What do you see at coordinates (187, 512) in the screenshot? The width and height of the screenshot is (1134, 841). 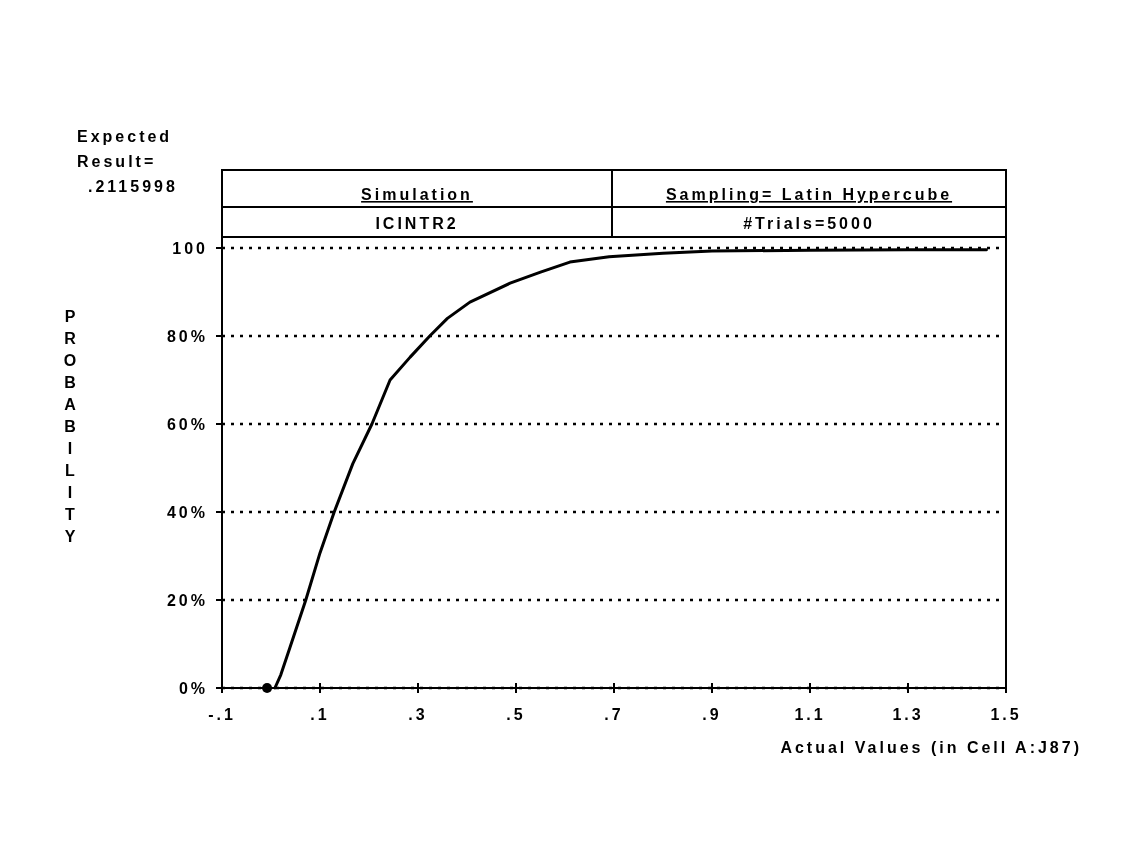 I see `y-tick-label: 40%` at bounding box center [187, 512].